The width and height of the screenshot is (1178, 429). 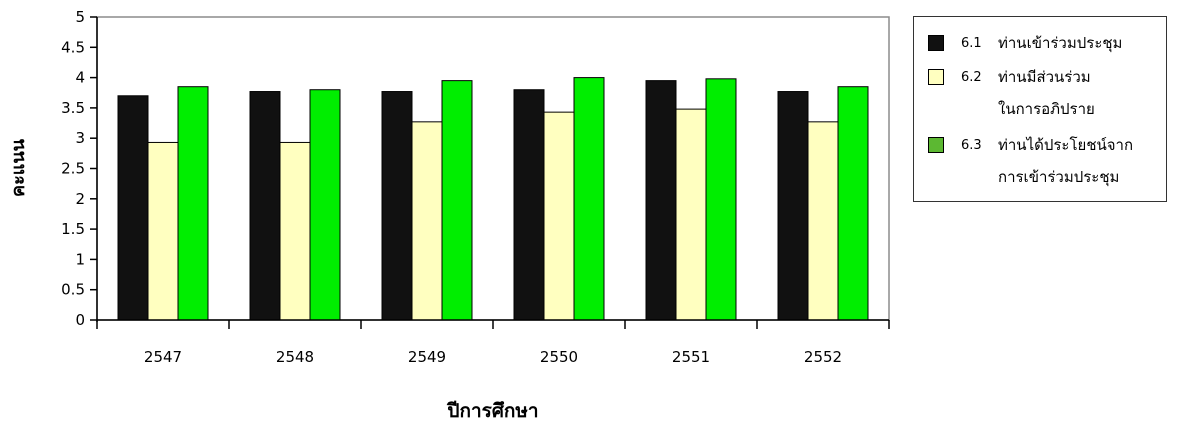 I want to click on bar-6.2-2547, so click(x=163, y=231).